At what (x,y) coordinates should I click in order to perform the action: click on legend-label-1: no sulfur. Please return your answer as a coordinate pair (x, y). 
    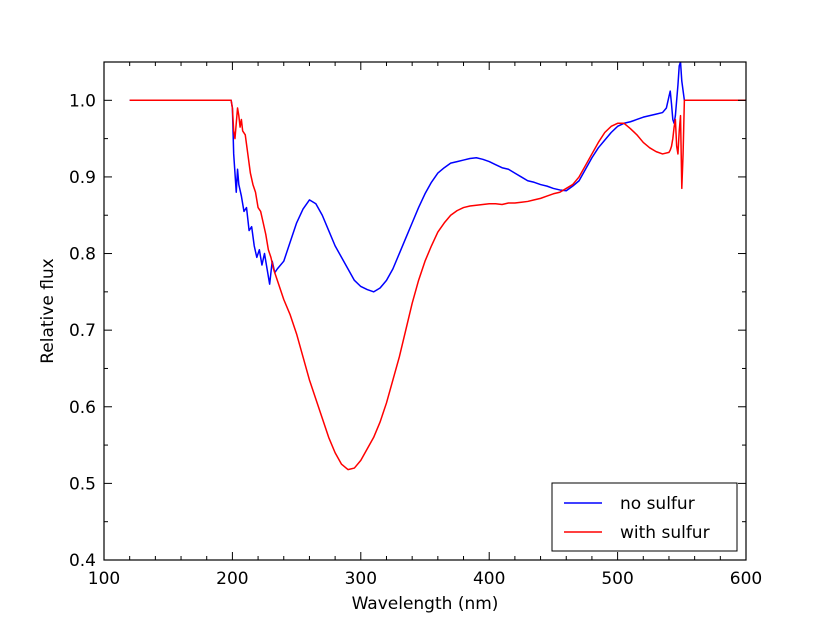
    Looking at the image, I should click on (657, 504).